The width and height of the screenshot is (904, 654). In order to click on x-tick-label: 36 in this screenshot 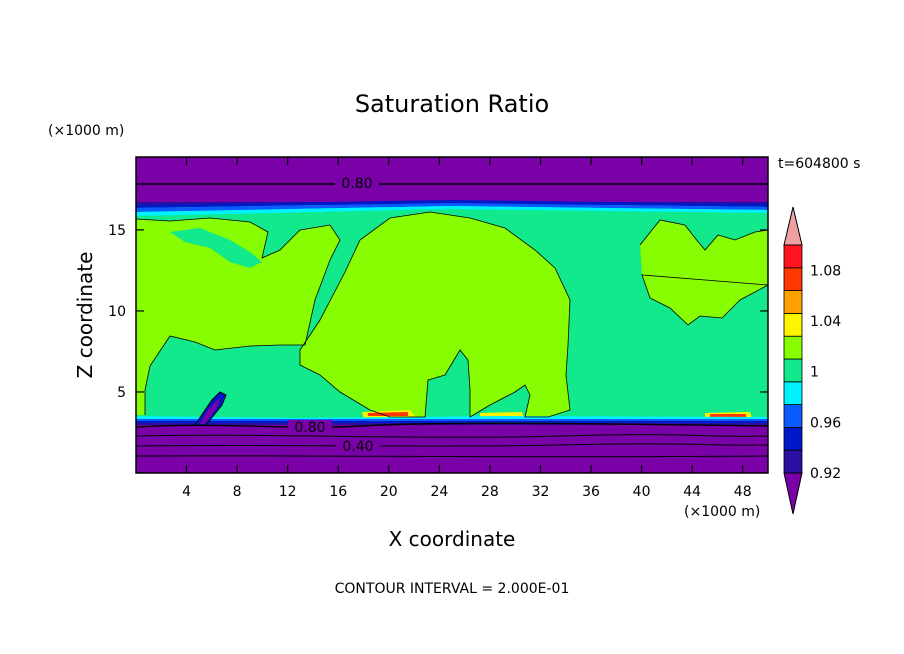, I will do `click(591, 492)`.